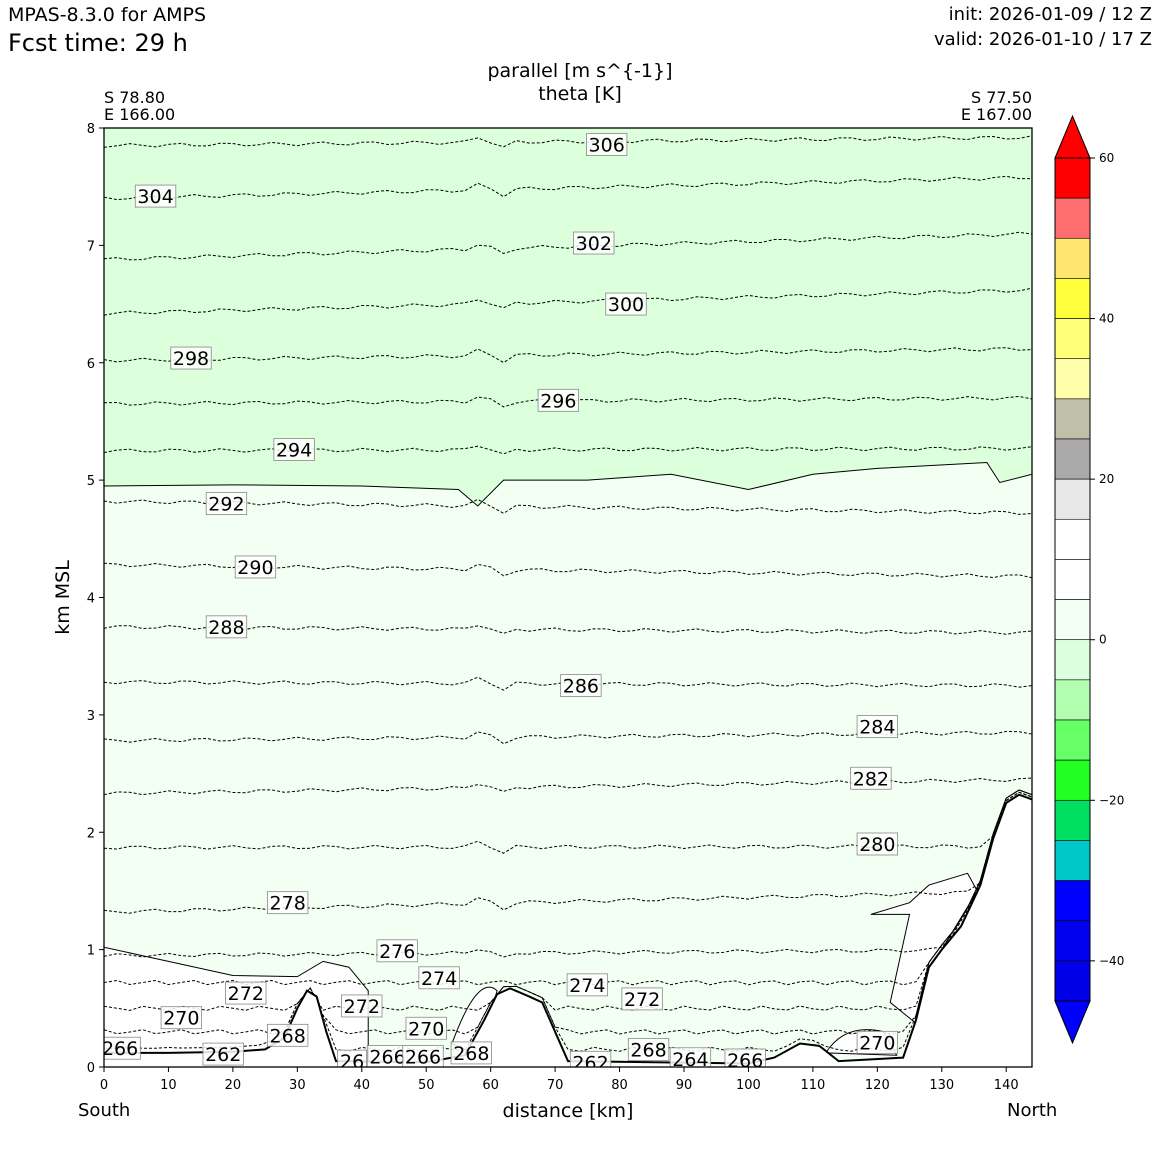 This screenshot has height=1160, width=1160. Describe the element at coordinates (1106, 158) in the screenshot. I see `colorbar-tick-label: 60` at that location.